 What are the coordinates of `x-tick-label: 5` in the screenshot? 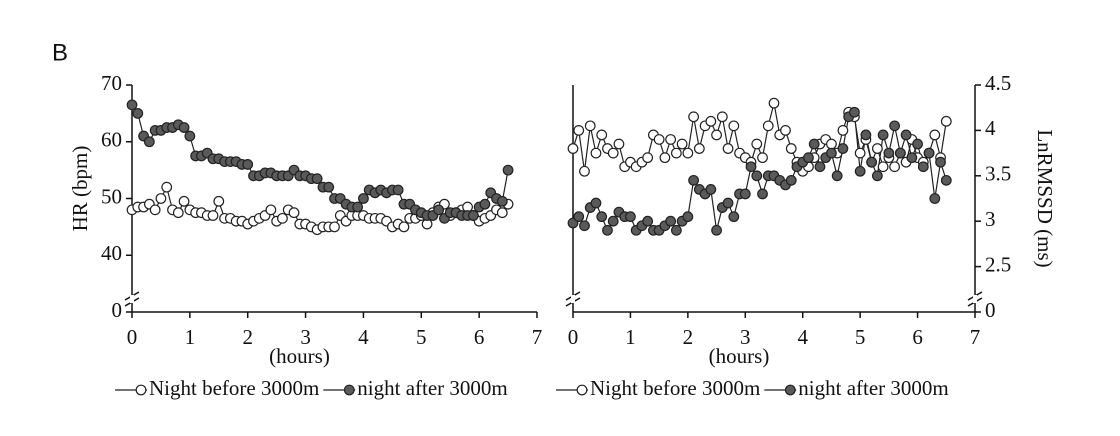 It's located at (860, 337).